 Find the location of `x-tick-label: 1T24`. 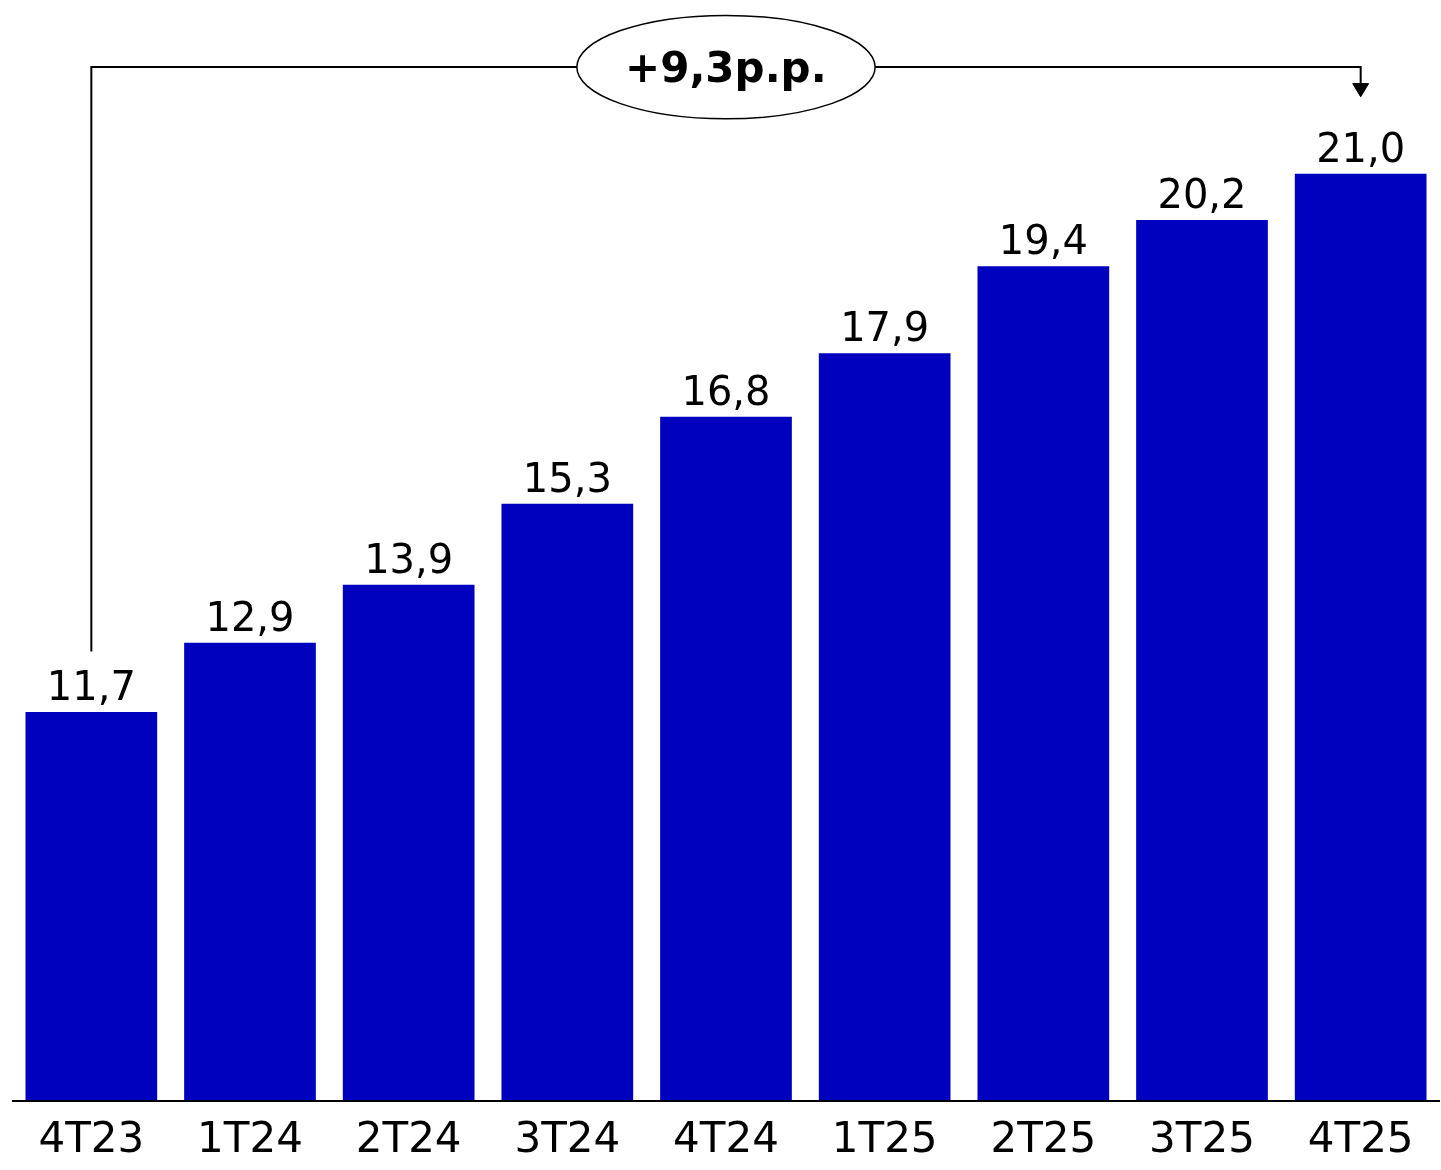

x-tick-label: 1T24 is located at coordinates (250, 1138).